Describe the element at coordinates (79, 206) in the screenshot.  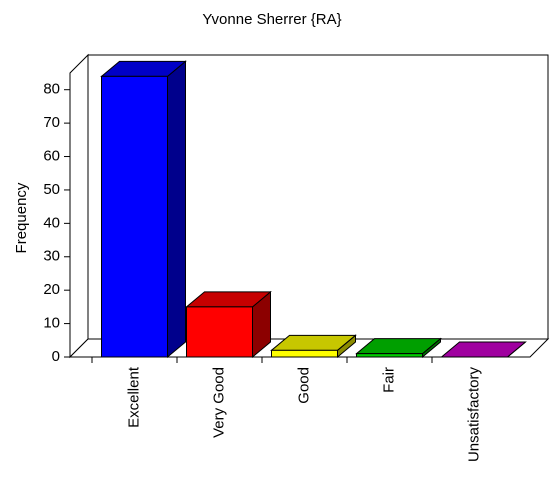
I see `side-wall` at that location.